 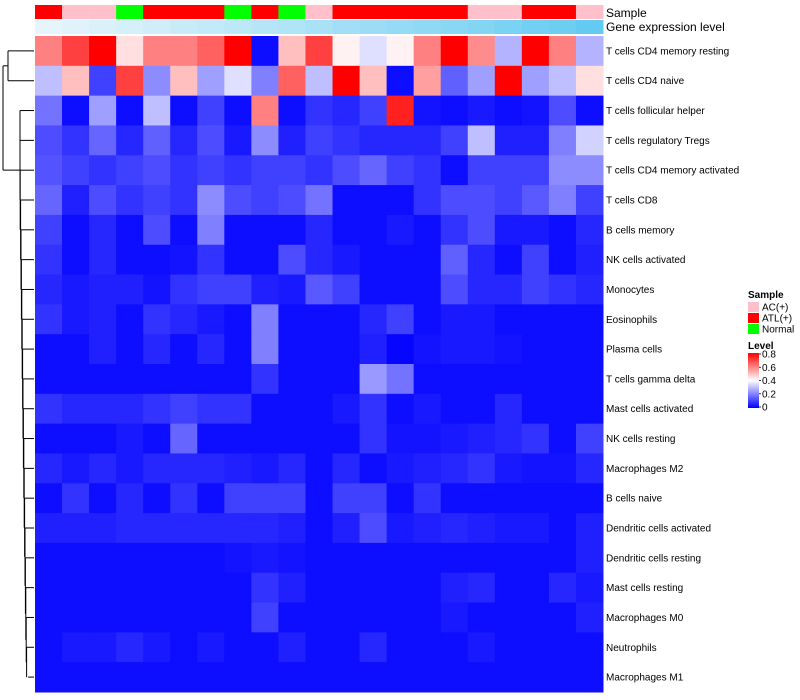 What do you see at coordinates (761, 346) in the screenshot?
I see `legend-level-title: Level` at bounding box center [761, 346].